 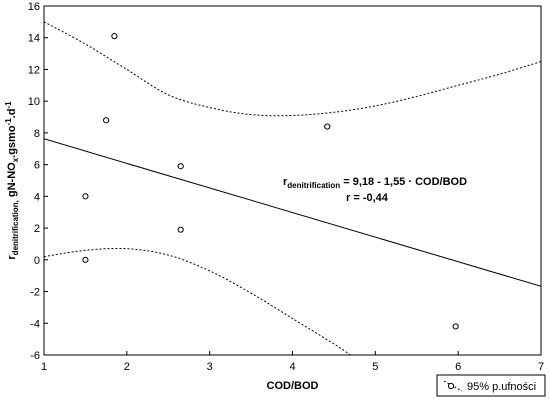 What do you see at coordinates (34, 102) in the screenshot?
I see `y-tick-label: 10` at bounding box center [34, 102].